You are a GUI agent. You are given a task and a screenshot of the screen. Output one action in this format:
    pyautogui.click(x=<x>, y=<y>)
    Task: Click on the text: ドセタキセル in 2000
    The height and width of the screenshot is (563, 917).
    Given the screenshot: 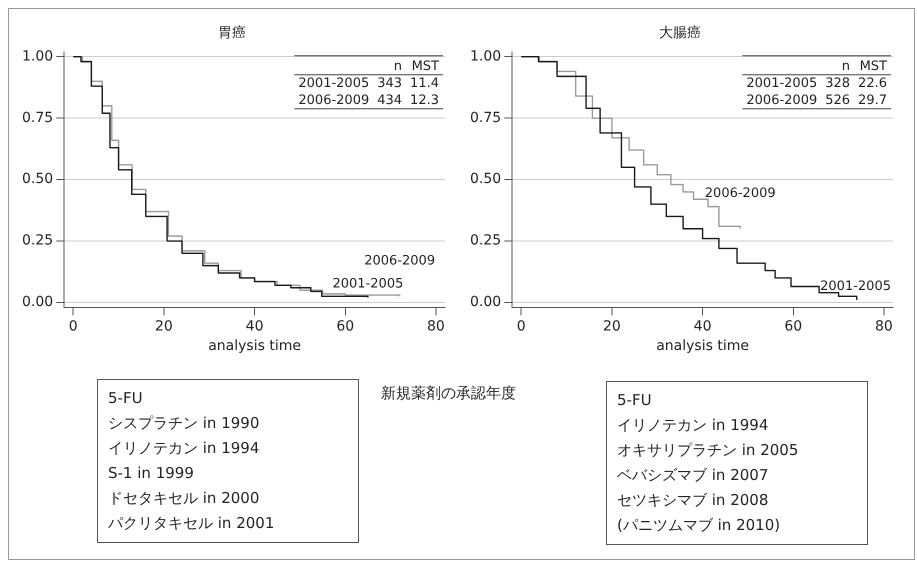 What is the action you would take?
    pyautogui.click(x=184, y=498)
    